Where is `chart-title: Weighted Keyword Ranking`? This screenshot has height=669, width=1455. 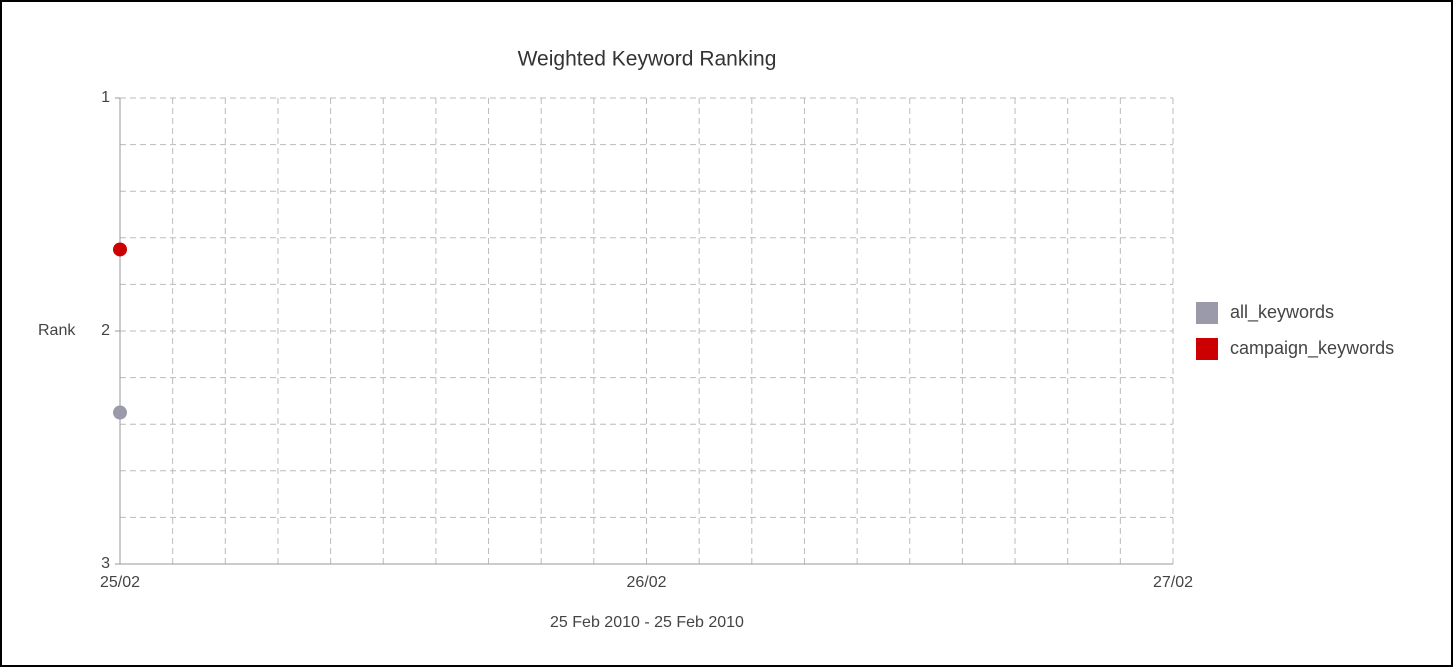
chart-title: Weighted Keyword Ranking is located at coordinates (647, 59).